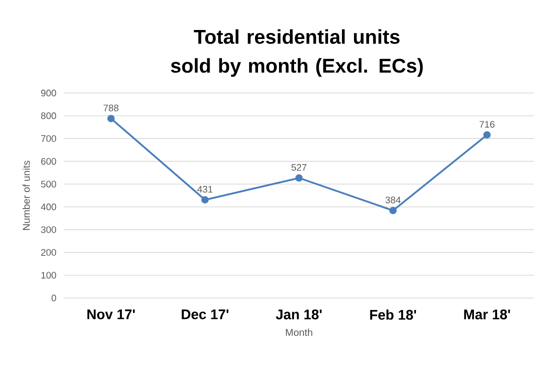 Image resolution: width=550 pixels, height=369 pixels. What do you see at coordinates (54, 298) in the screenshot?
I see `y-tick-label: 0` at bounding box center [54, 298].